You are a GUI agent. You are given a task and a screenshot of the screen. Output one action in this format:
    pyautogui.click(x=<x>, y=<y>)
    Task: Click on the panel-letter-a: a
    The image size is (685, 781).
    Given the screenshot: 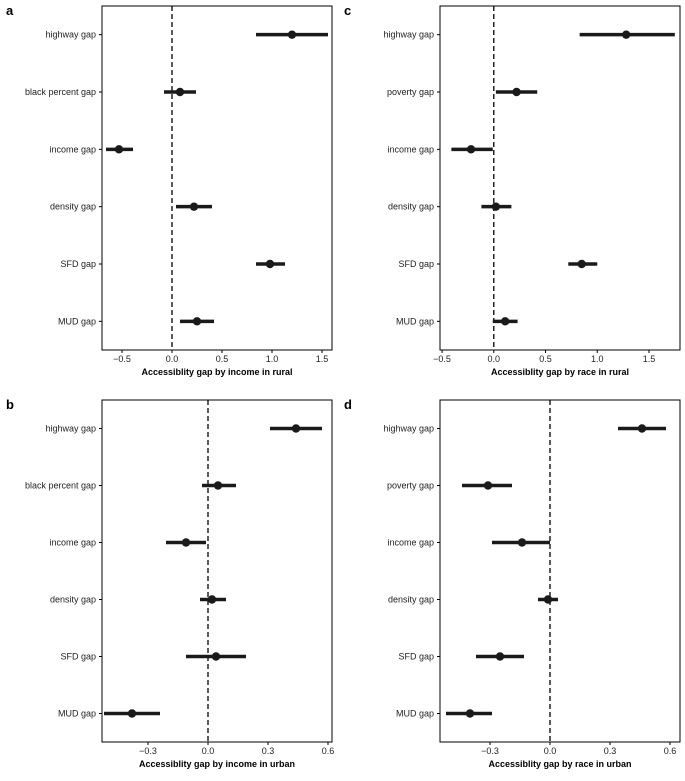 What is the action you would take?
    pyautogui.click(x=10, y=10)
    